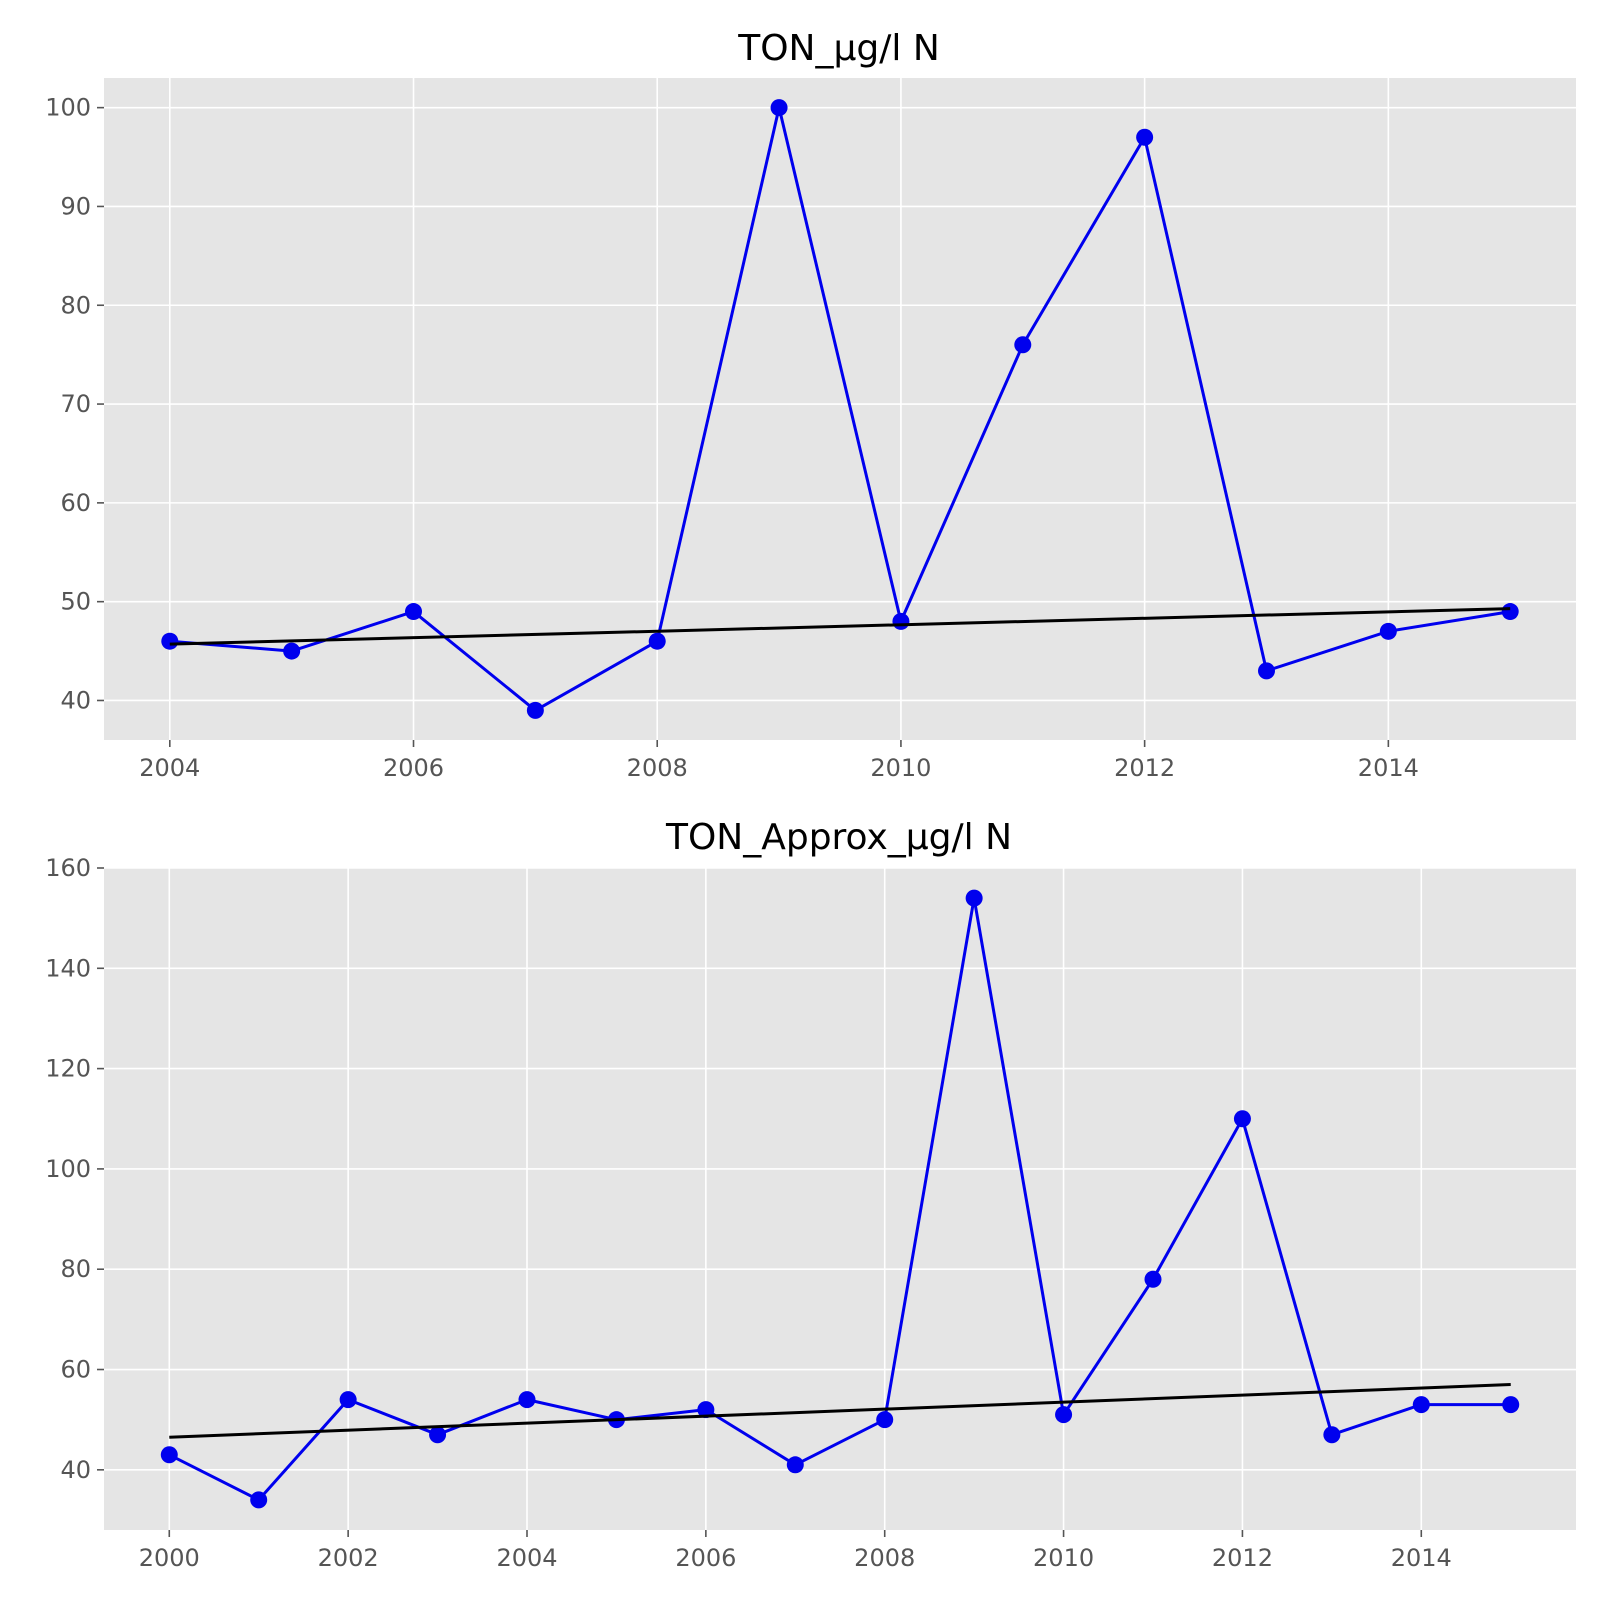  Describe the element at coordinates (75, 206) in the screenshot. I see `y-tick-label: 90` at that location.